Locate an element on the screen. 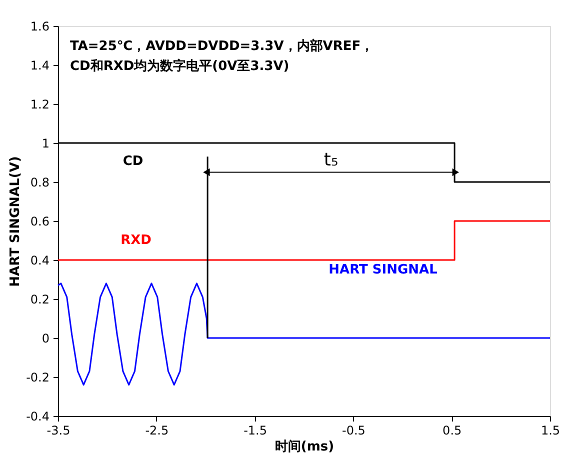  x-tick-label: -1.5 is located at coordinates (256, 431).